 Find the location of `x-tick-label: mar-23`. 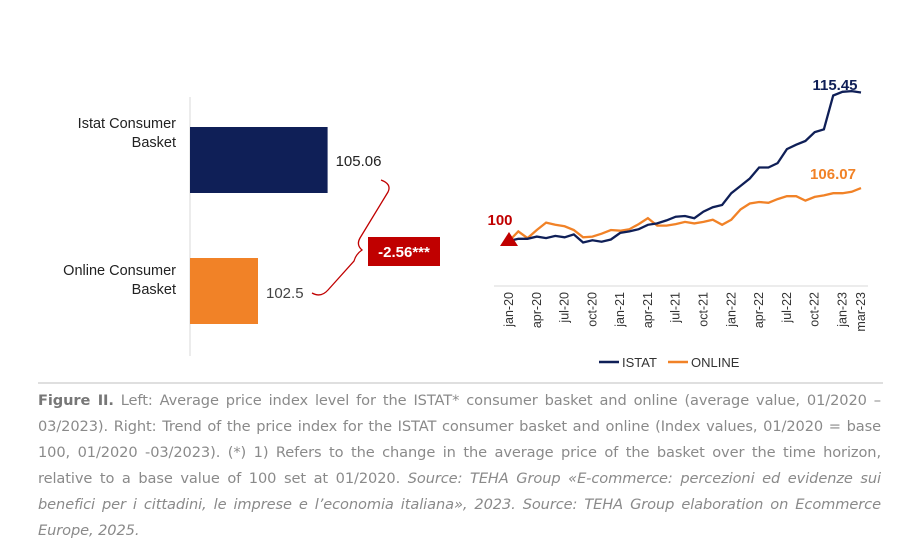

x-tick-label: mar-23 is located at coordinates (861, 312).